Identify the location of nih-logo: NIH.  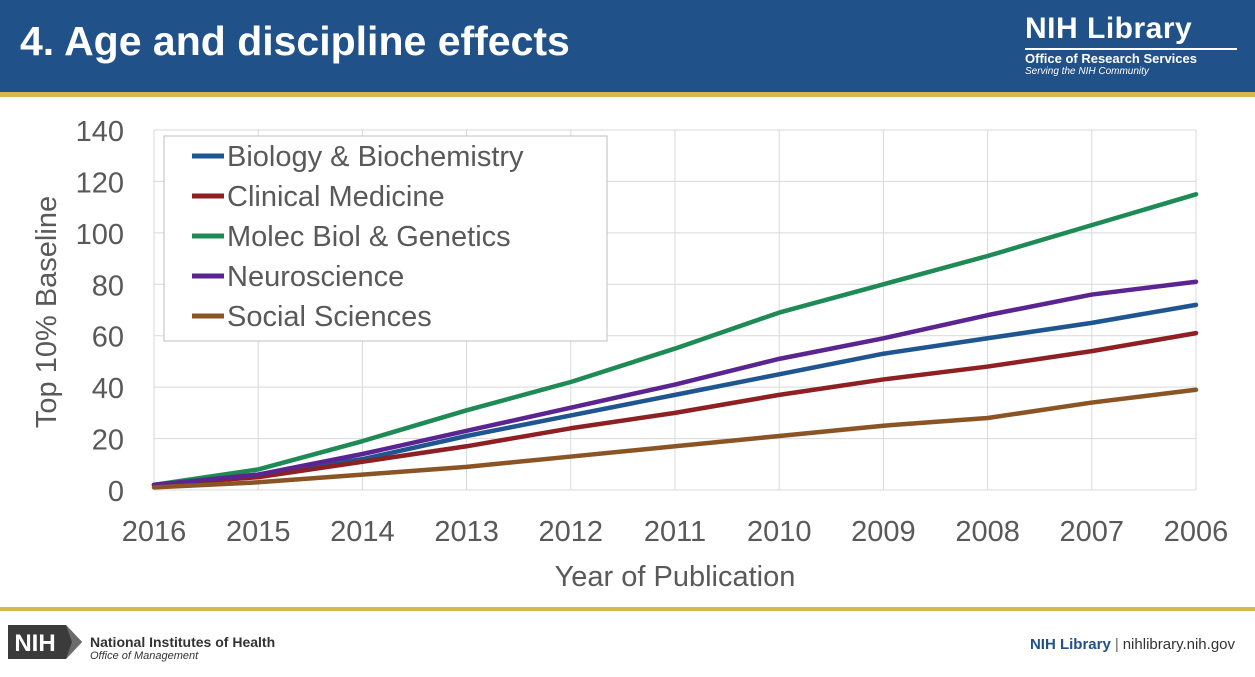
(45, 642).